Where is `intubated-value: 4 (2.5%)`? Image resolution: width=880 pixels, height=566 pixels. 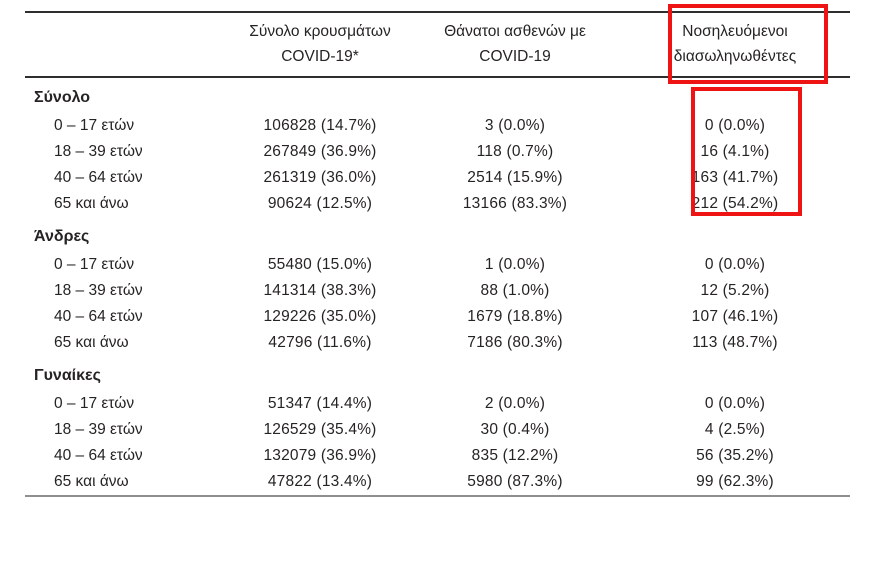
intubated-value: 4 (2.5%) is located at coordinates (735, 429).